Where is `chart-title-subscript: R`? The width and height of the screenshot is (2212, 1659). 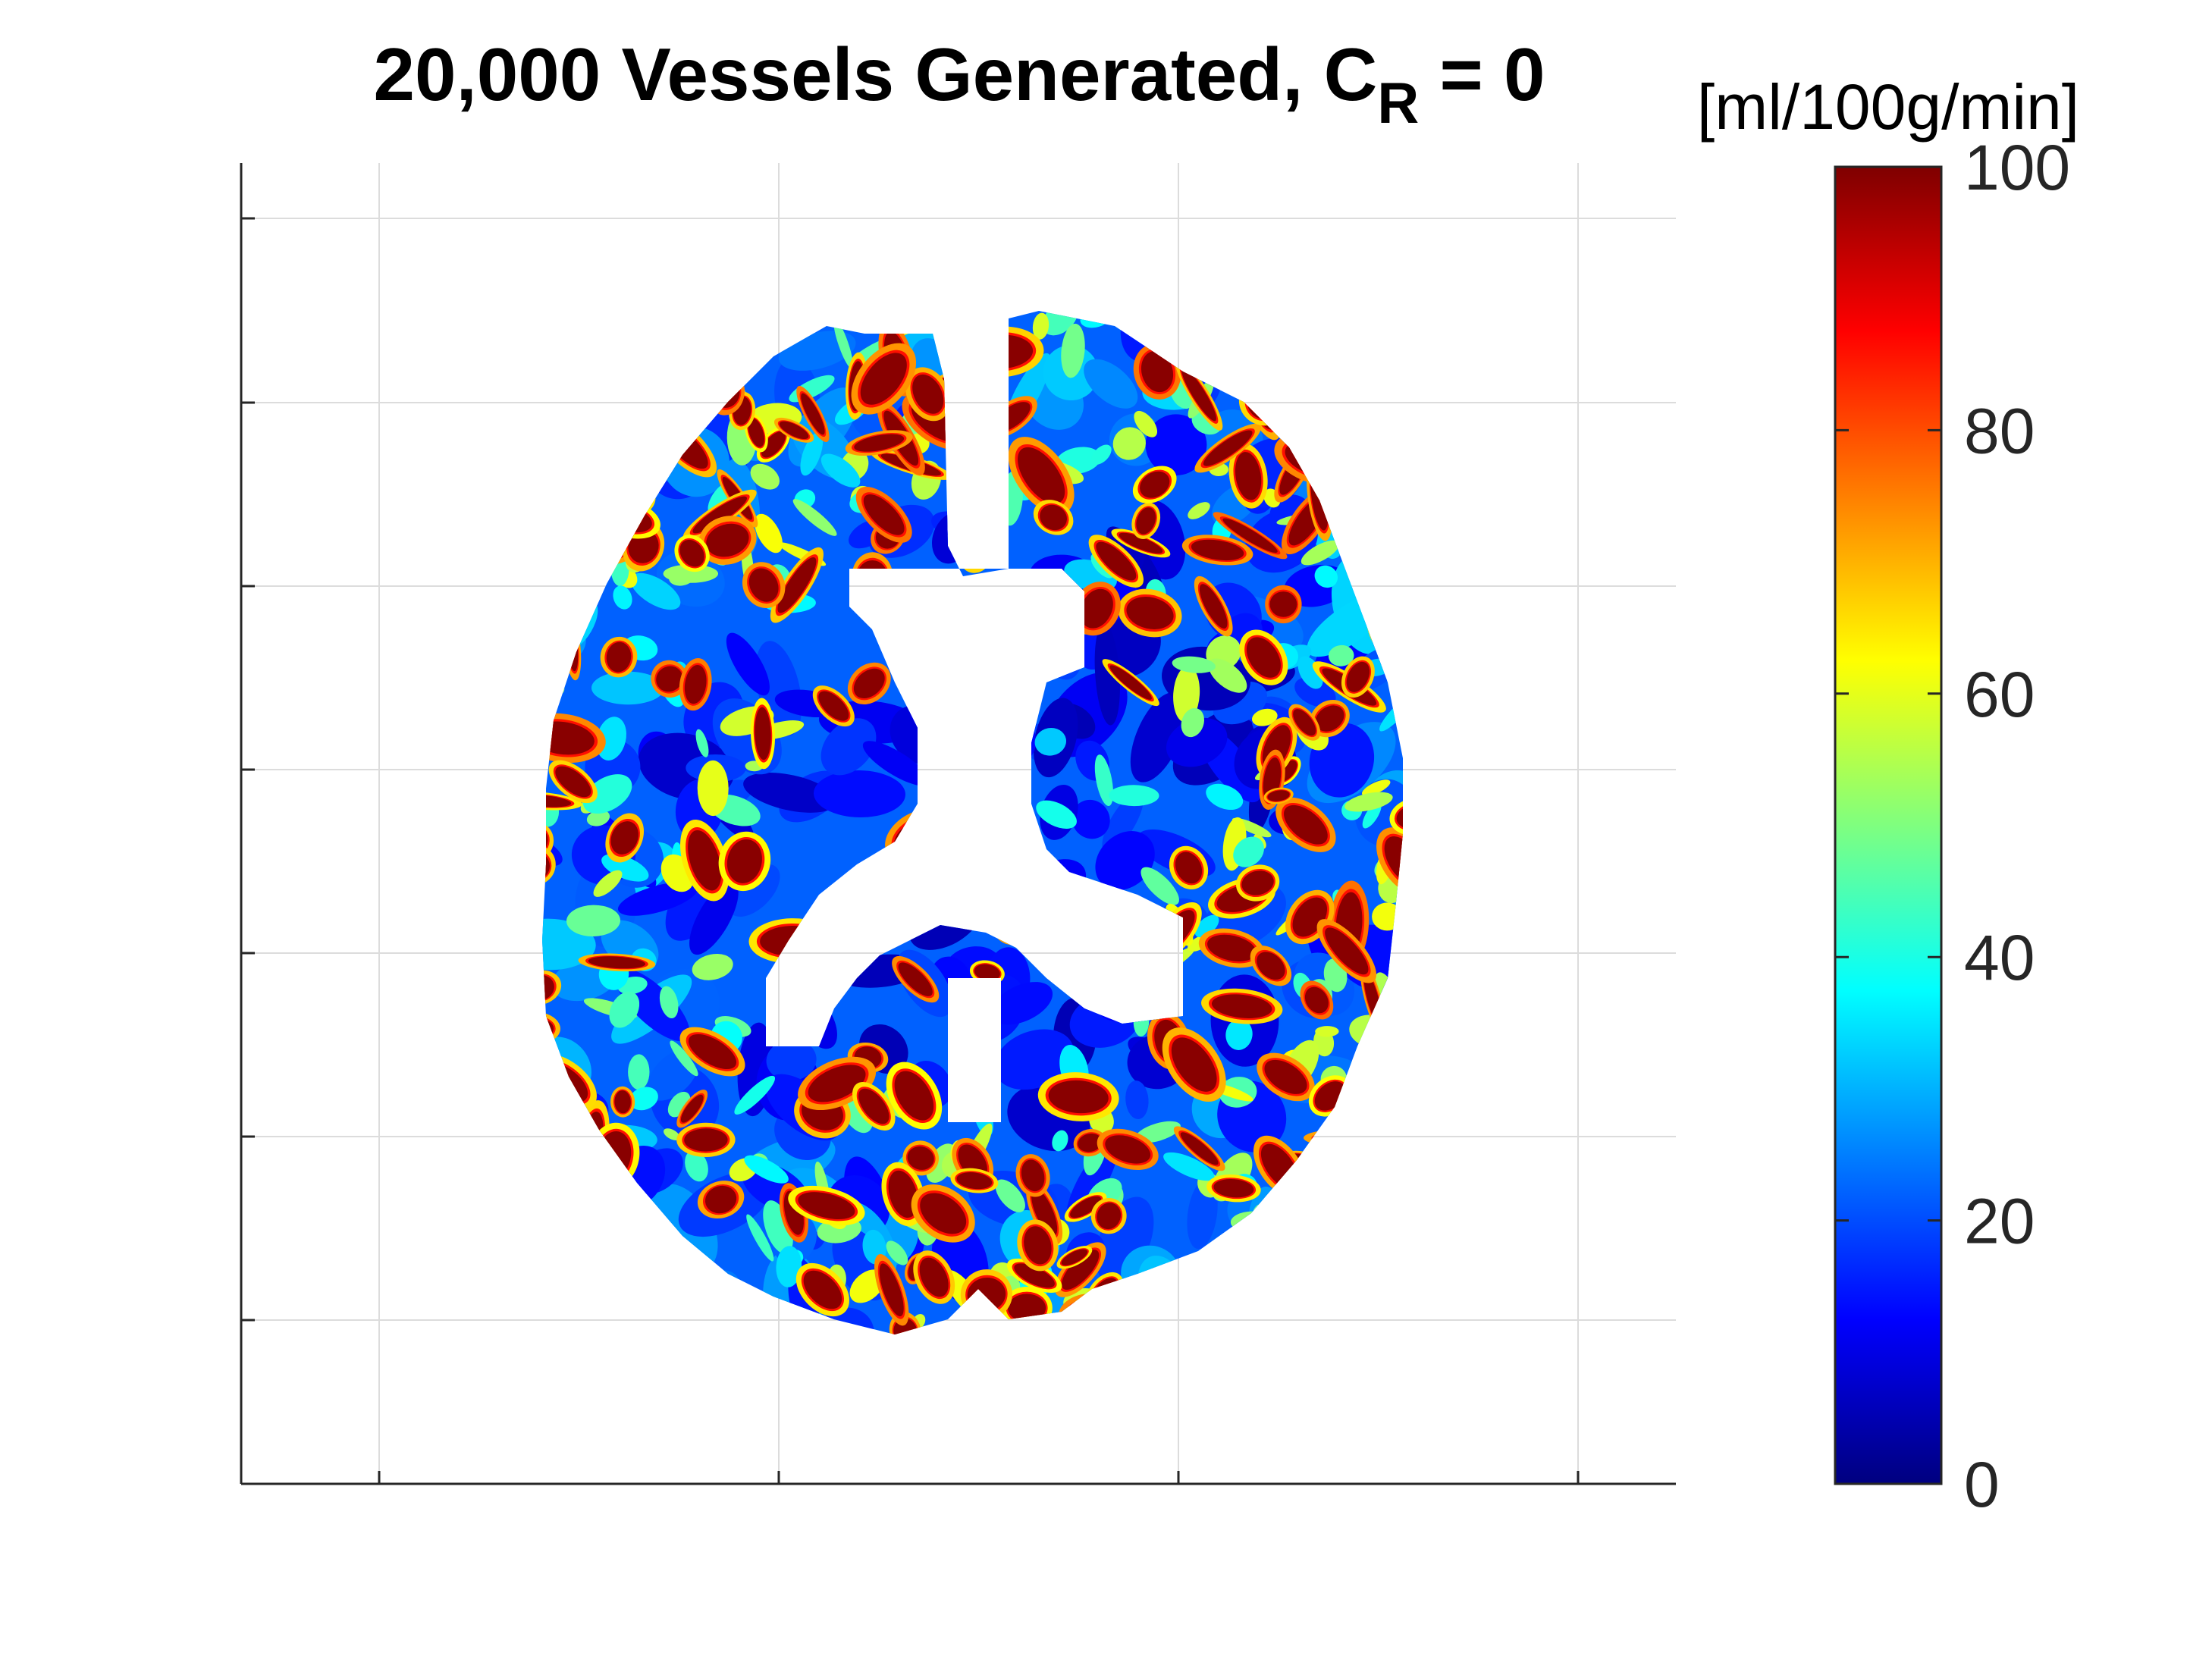
chart-title-subscript: R is located at coordinates (1398, 103).